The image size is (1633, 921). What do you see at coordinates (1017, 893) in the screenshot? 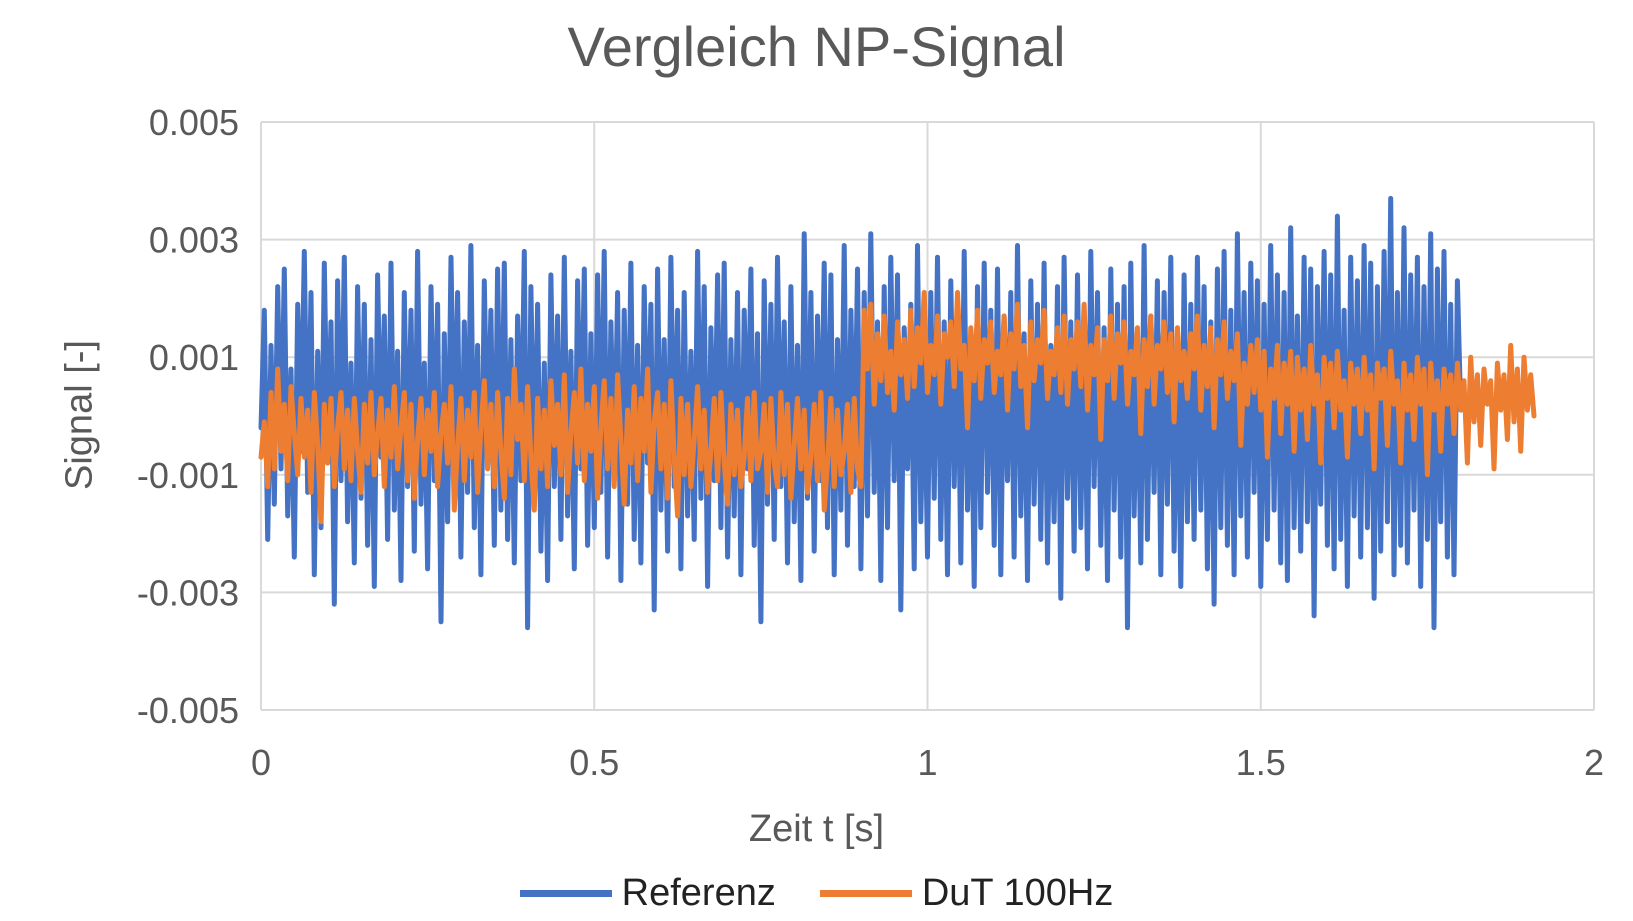
I see `legend-label-dut: DuT 100Hz` at bounding box center [1017, 893].